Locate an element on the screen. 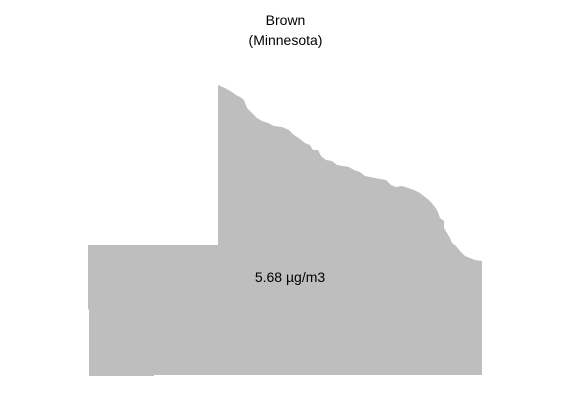  map-title: Brown is located at coordinates (285, 20).